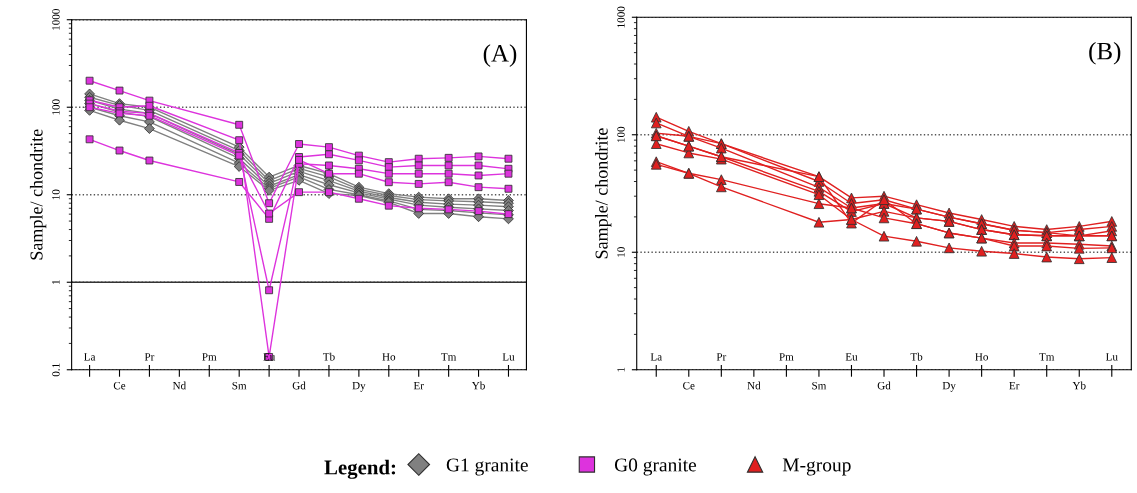 Image resolution: width=1137 pixels, height=493 pixels. I want to click on legend-label: M-group, so click(816, 467).